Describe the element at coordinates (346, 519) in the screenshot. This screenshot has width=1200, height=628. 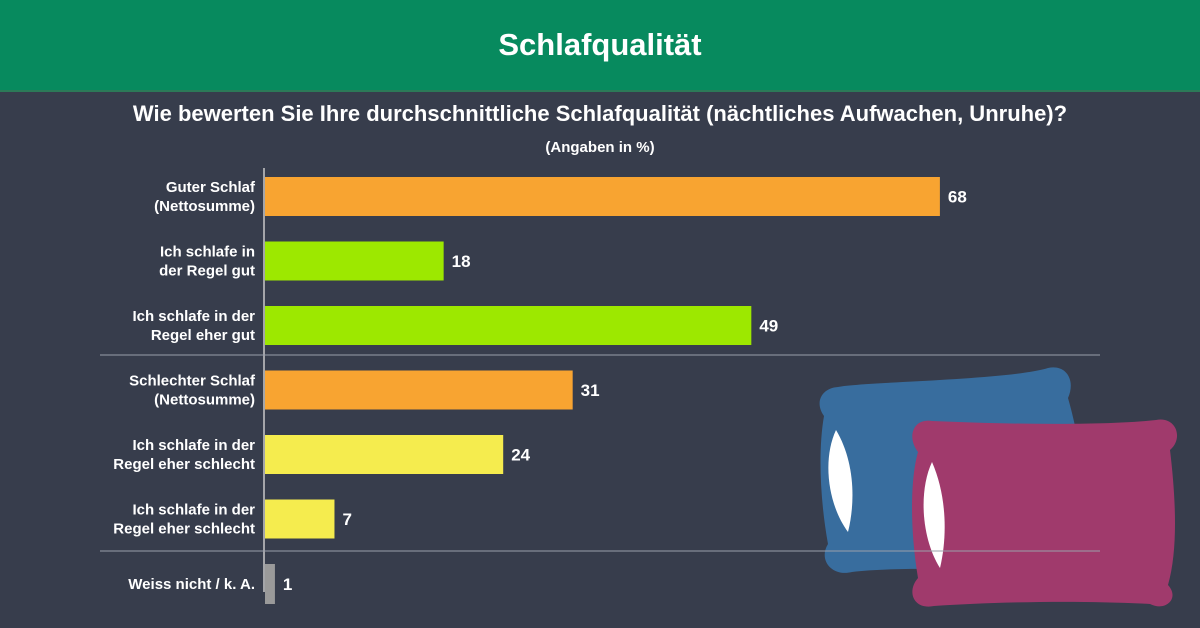
I see `data-label: 7` at that location.